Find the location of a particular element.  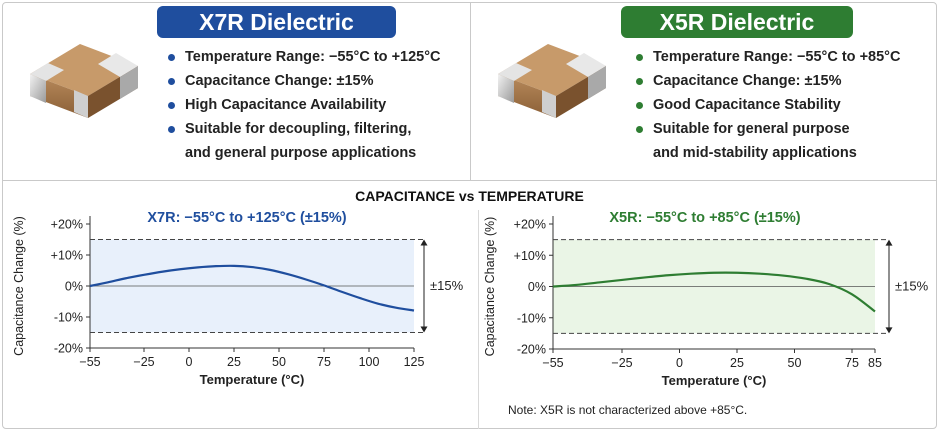

x5r-band-label: ±15% is located at coordinates (912, 286).